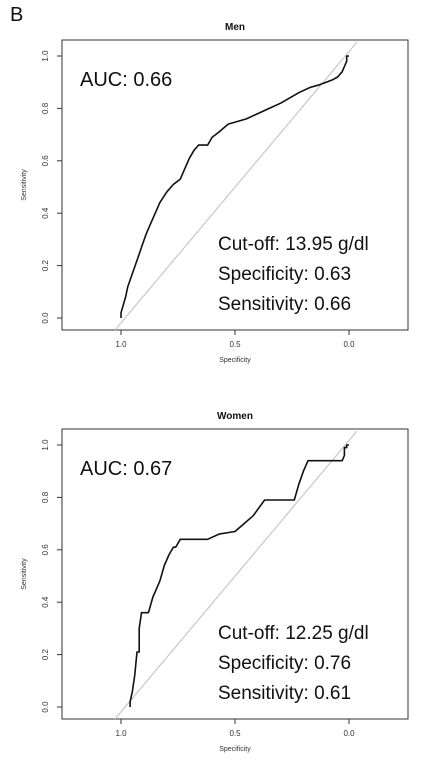 The width and height of the screenshot is (425, 778). Describe the element at coordinates (284, 693) in the screenshot. I see `sensitivity-annotation: Sensitivity: 0.61` at that location.